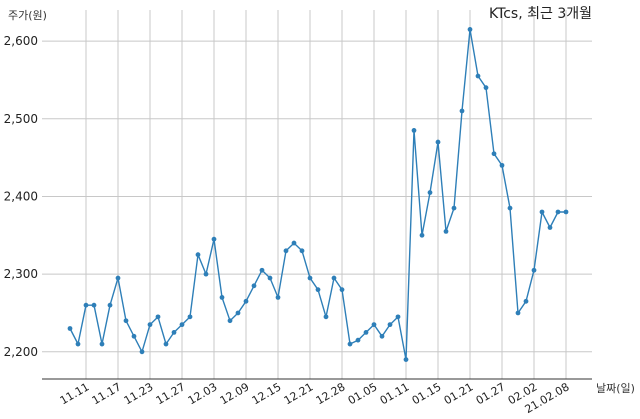 This screenshot has height=419, width=640. I want to click on x-tick-label: 01.11, so click(395, 393).